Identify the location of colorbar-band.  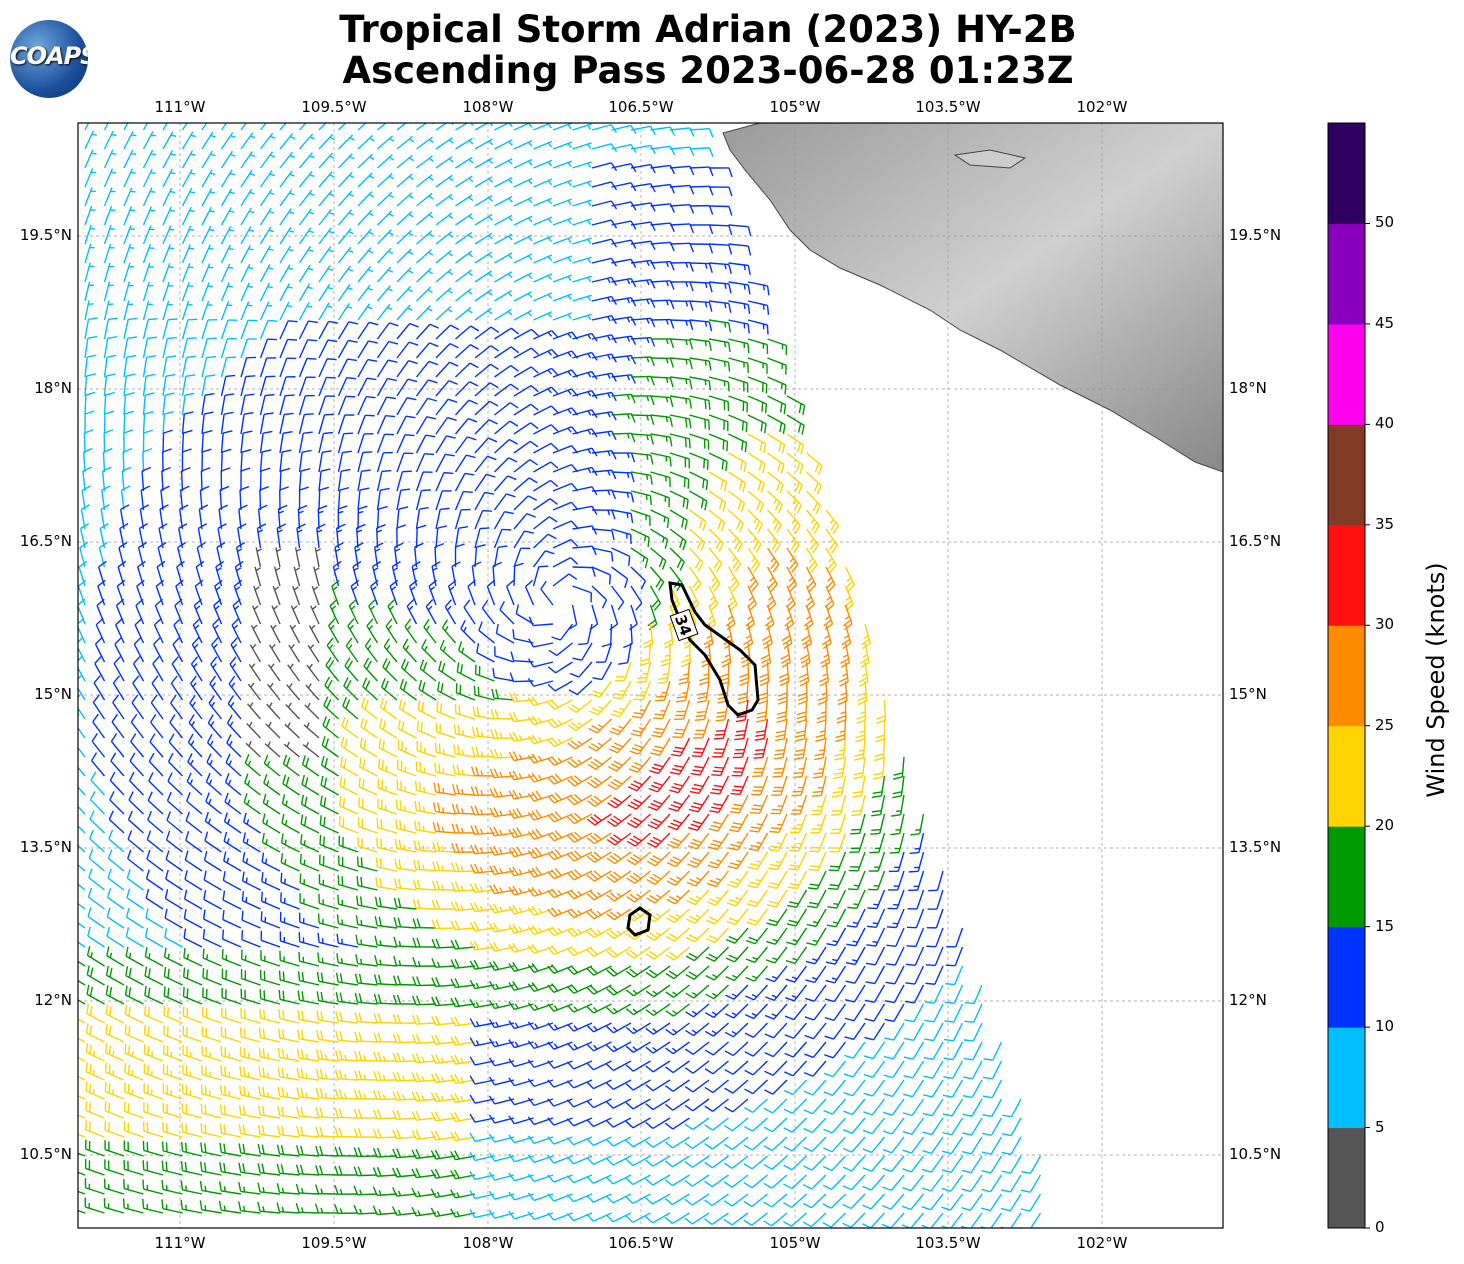
(1346, 374).